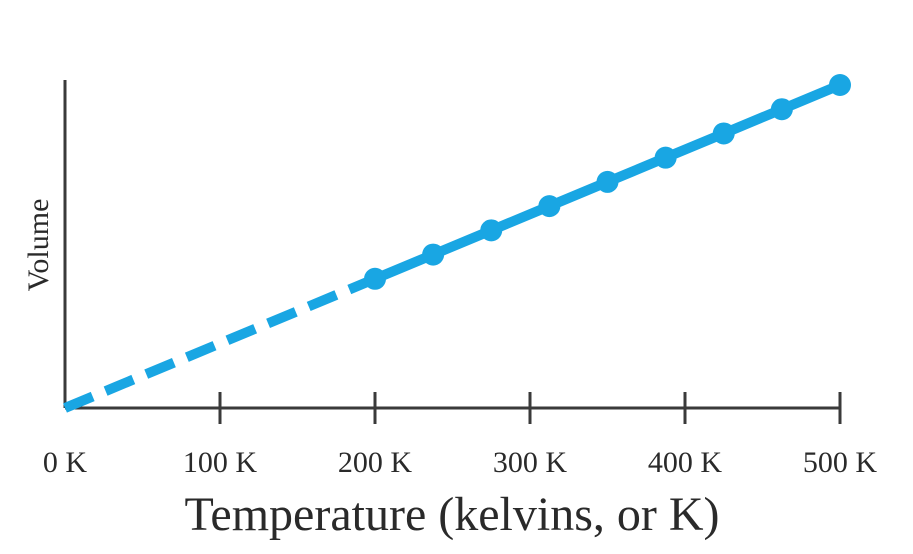 This screenshot has height=554, width=913. What do you see at coordinates (220, 462) in the screenshot?
I see `x-tick-label: 100 K` at bounding box center [220, 462].